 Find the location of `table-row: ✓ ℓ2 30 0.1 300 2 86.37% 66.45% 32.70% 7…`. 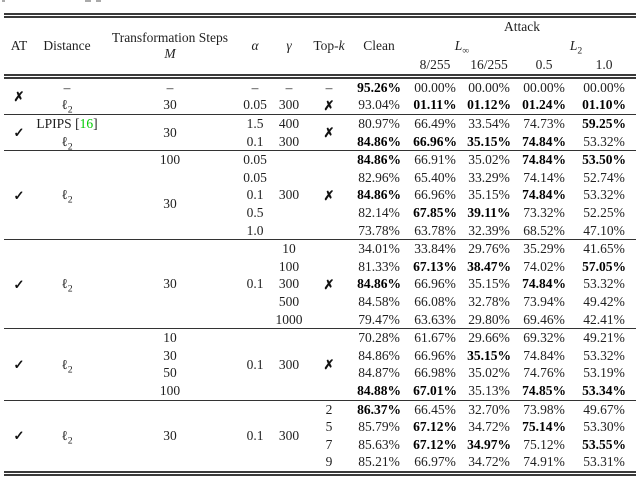

table-row: ✓ ℓ2 30 0.1 300 2 86.37% 66.45% 32.70% 7… is located at coordinates (320, 423).